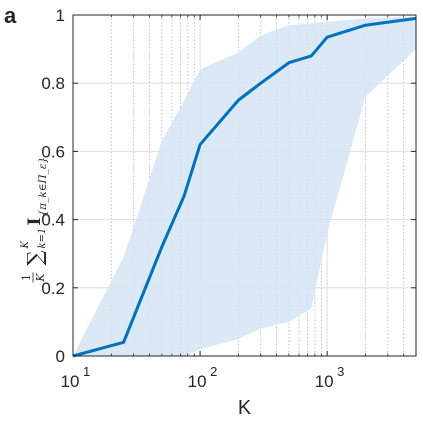  I want to click on x-tick-label: 10², so click(203, 377).